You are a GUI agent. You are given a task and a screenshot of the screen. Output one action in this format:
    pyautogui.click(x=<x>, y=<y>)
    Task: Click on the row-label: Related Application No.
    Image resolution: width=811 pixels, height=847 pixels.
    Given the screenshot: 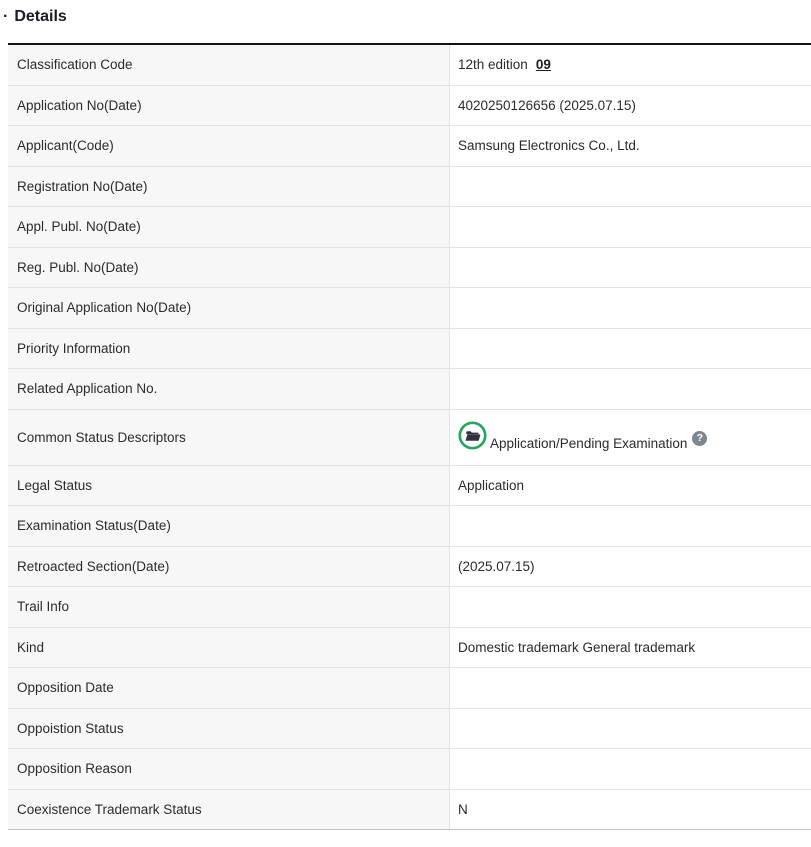 What is the action you would take?
    pyautogui.click(x=229, y=389)
    